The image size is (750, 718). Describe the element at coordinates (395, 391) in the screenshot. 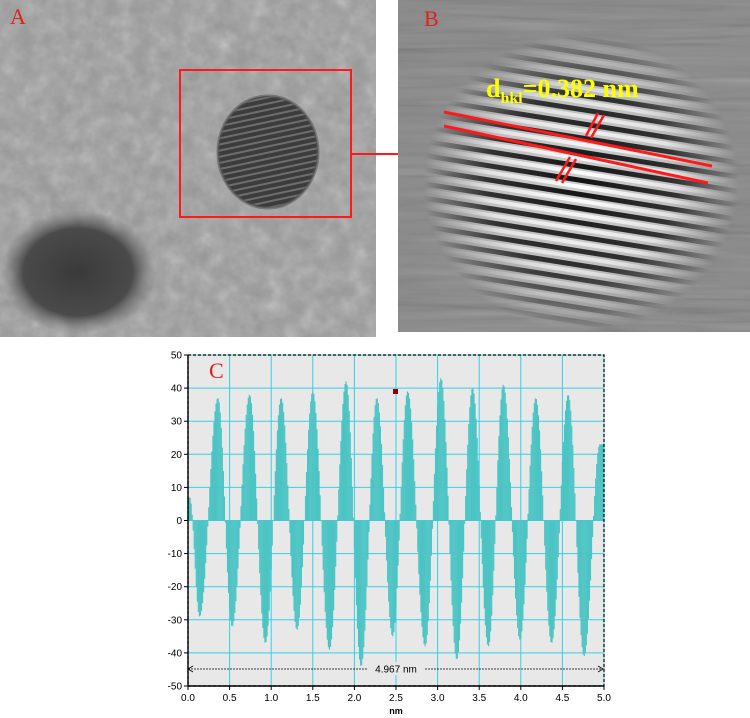

I see `cursor-marker` at that location.